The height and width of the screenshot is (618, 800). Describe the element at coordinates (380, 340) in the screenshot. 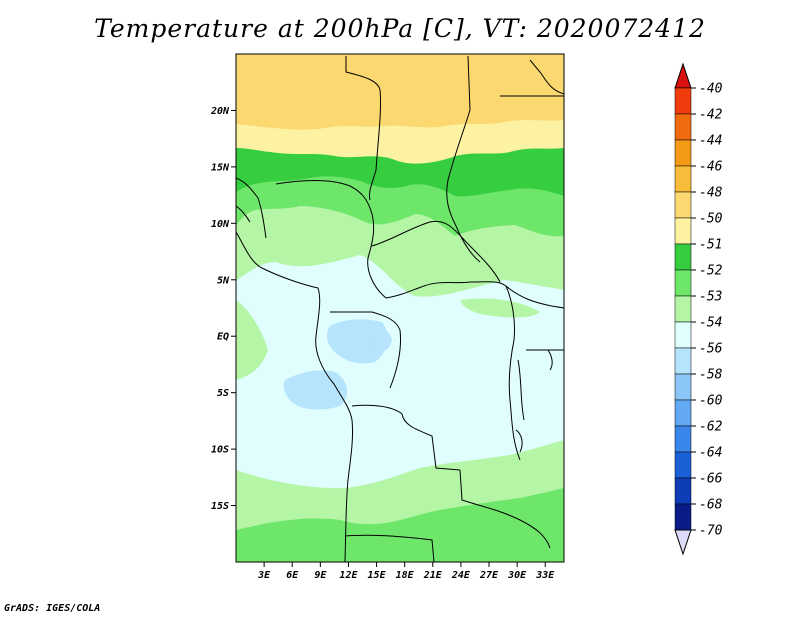

I see `field-band-56-58-small` at that location.